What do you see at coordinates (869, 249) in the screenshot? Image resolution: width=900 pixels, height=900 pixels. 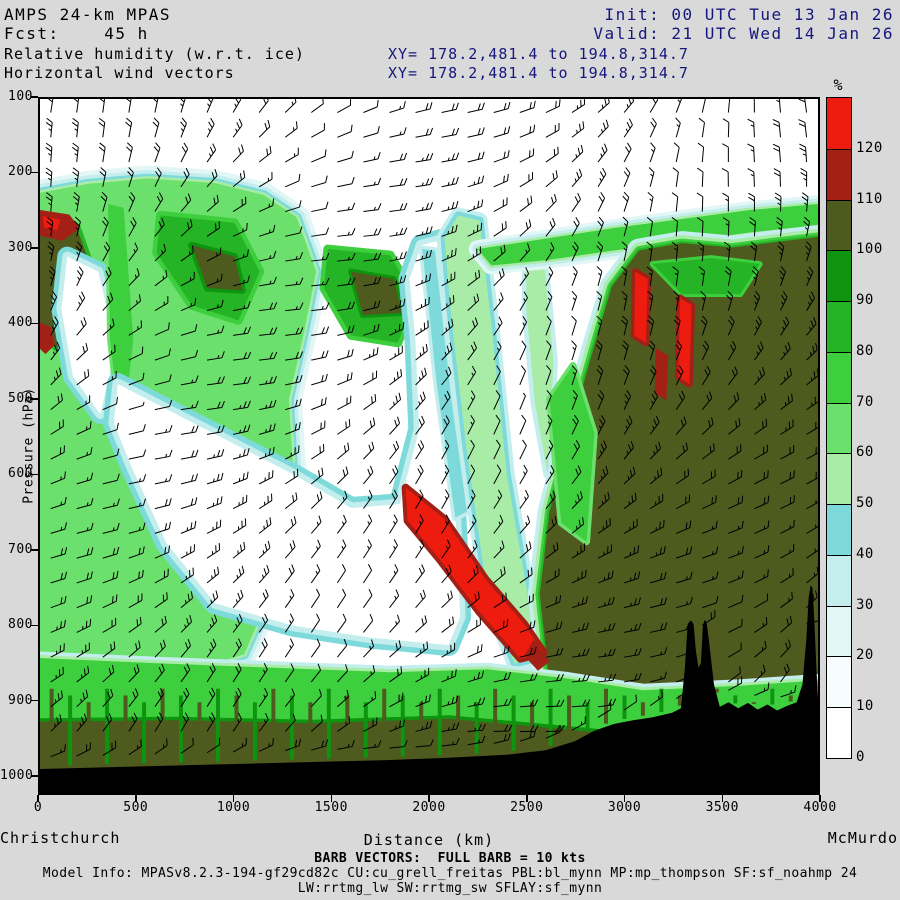 I see `colorbar-tick-label: 100` at bounding box center [869, 249].